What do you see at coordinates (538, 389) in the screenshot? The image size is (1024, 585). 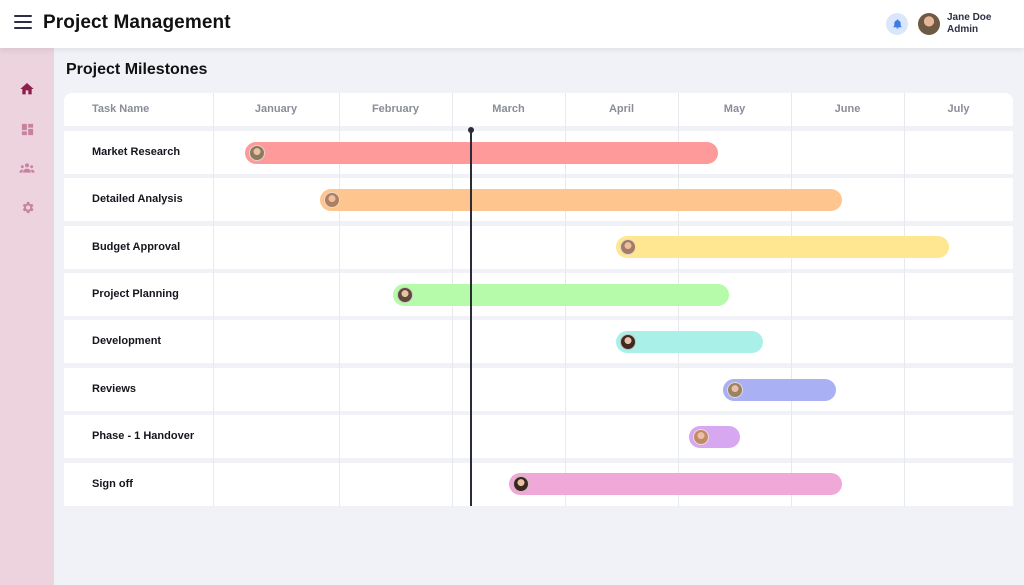 I see `task-row: Reviews` at bounding box center [538, 389].